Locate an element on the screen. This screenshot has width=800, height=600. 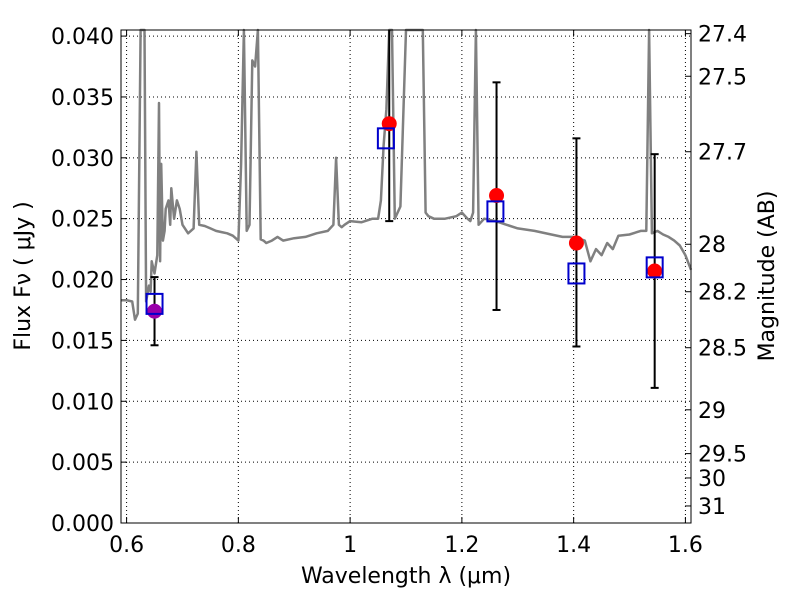
right-tick-label: 31 is located at coordinates (712, 507).